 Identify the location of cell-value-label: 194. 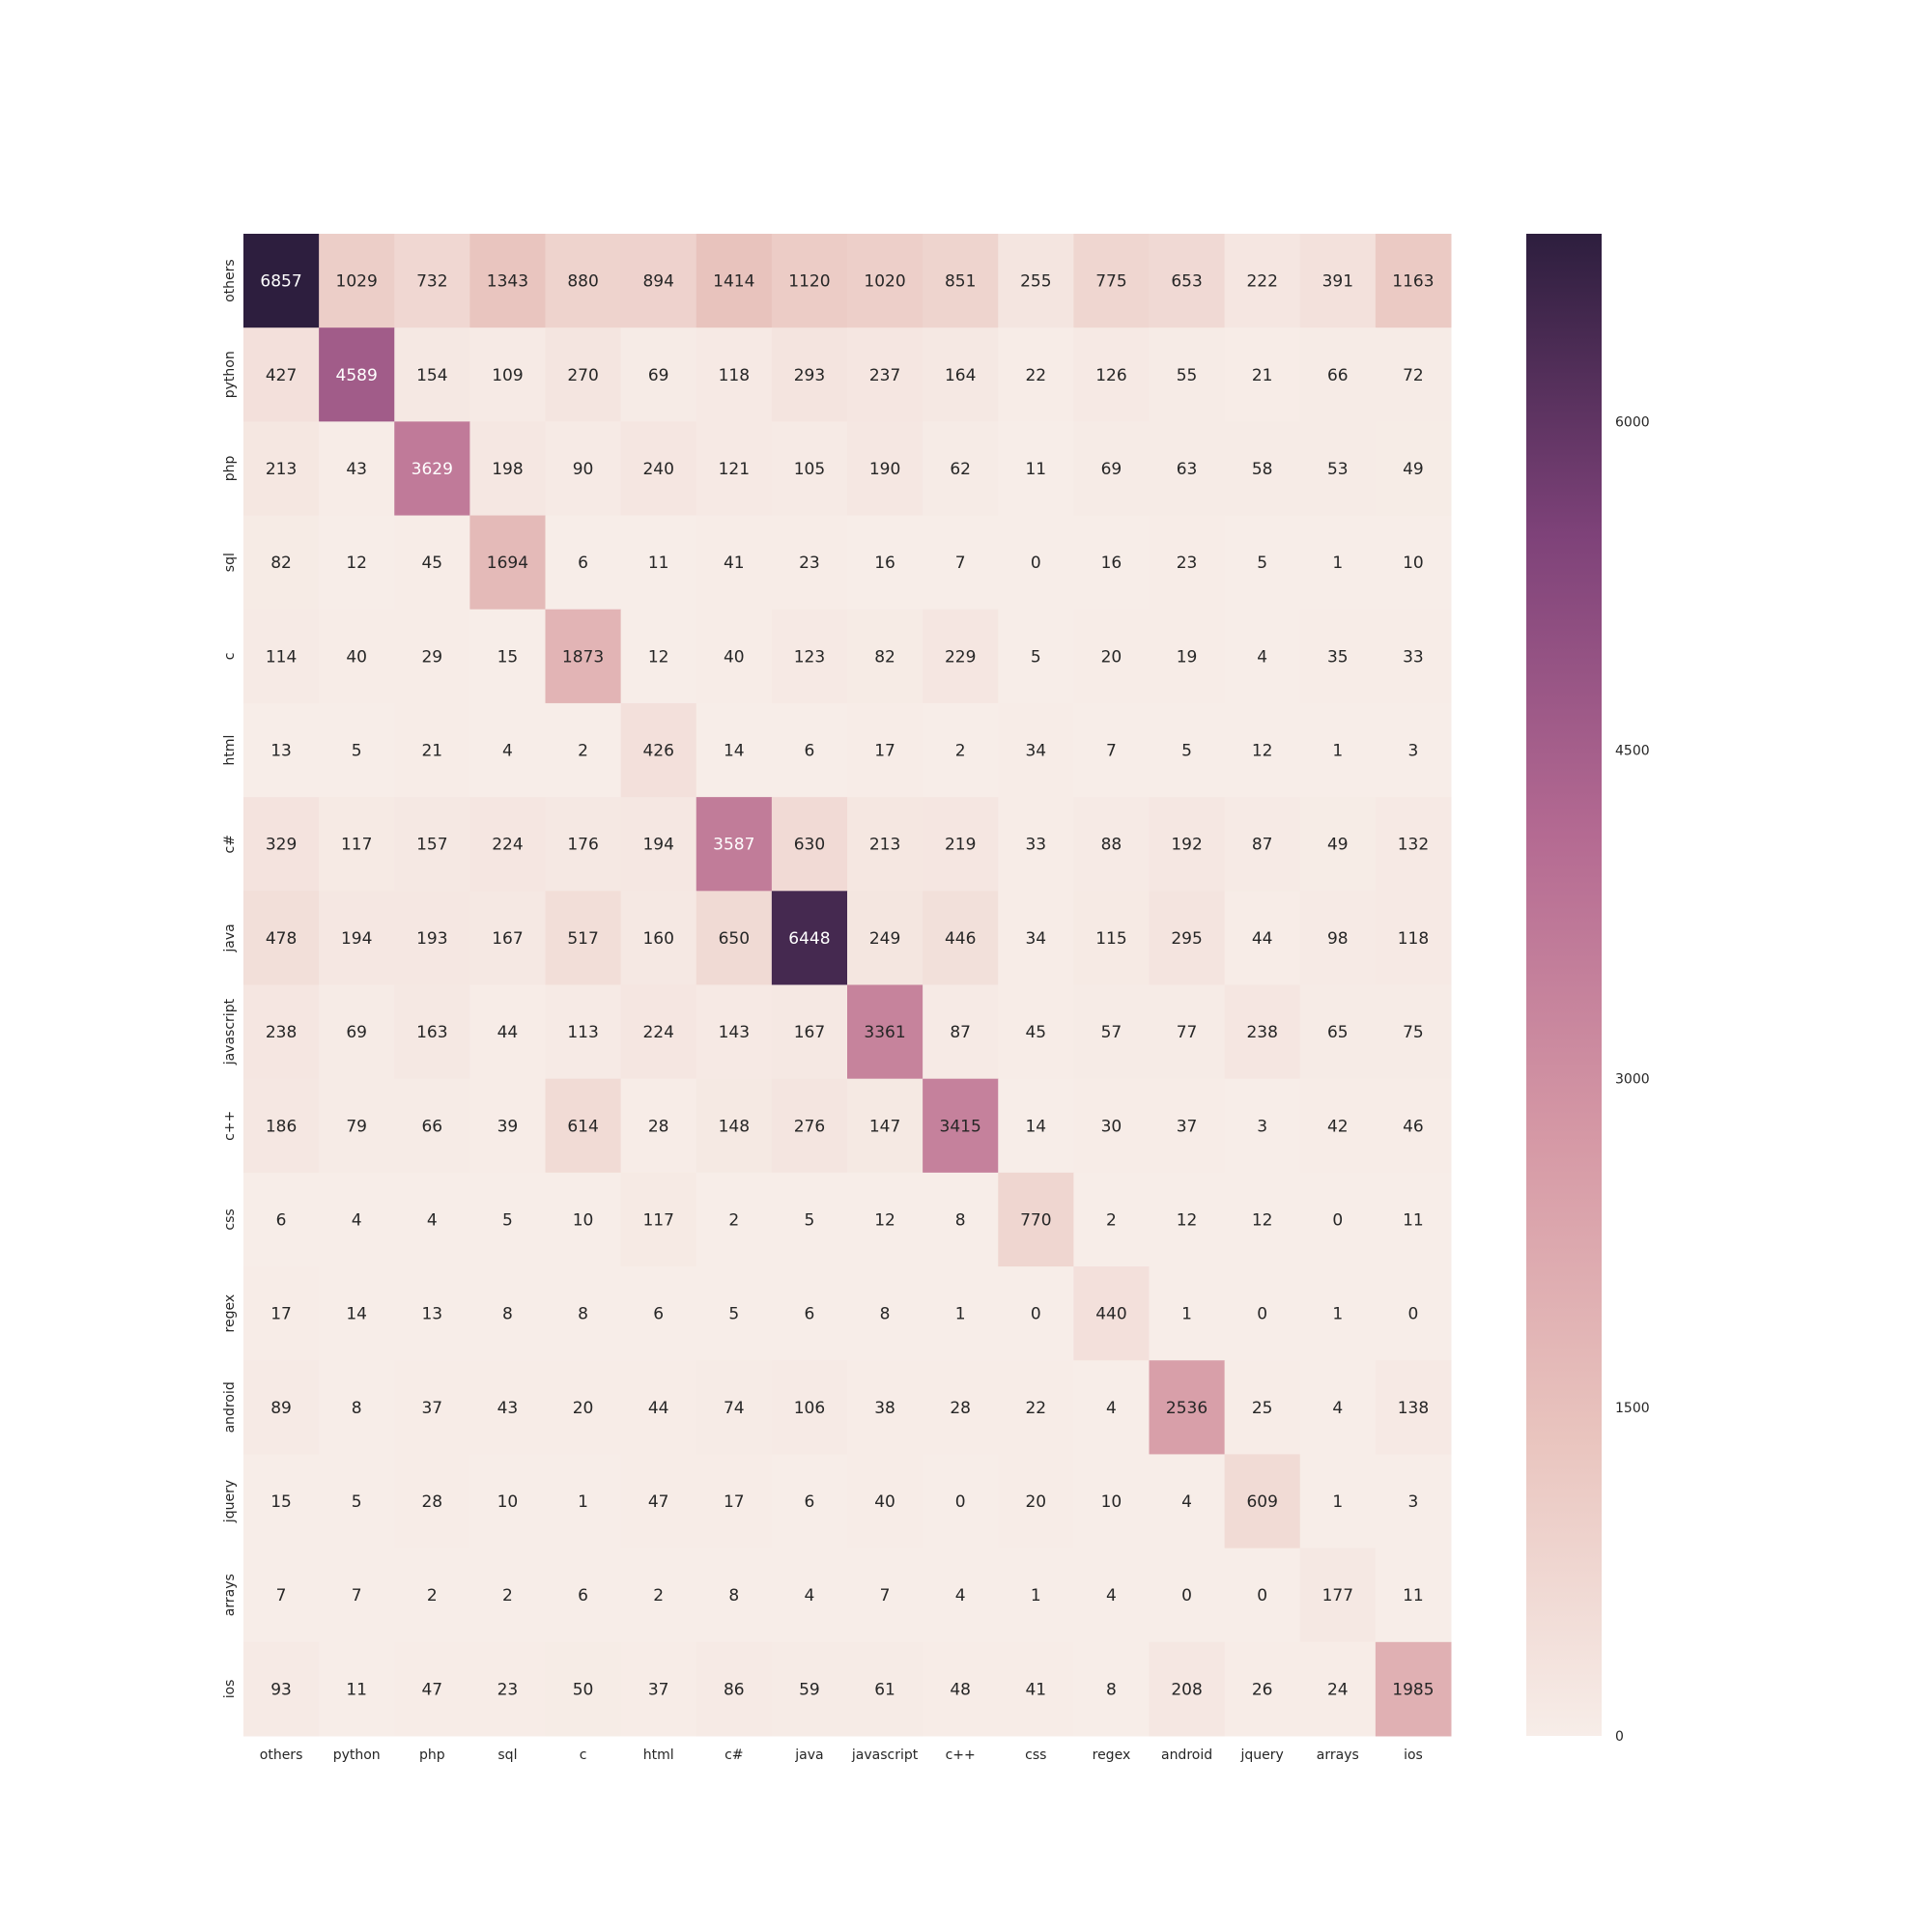
(356, 939).